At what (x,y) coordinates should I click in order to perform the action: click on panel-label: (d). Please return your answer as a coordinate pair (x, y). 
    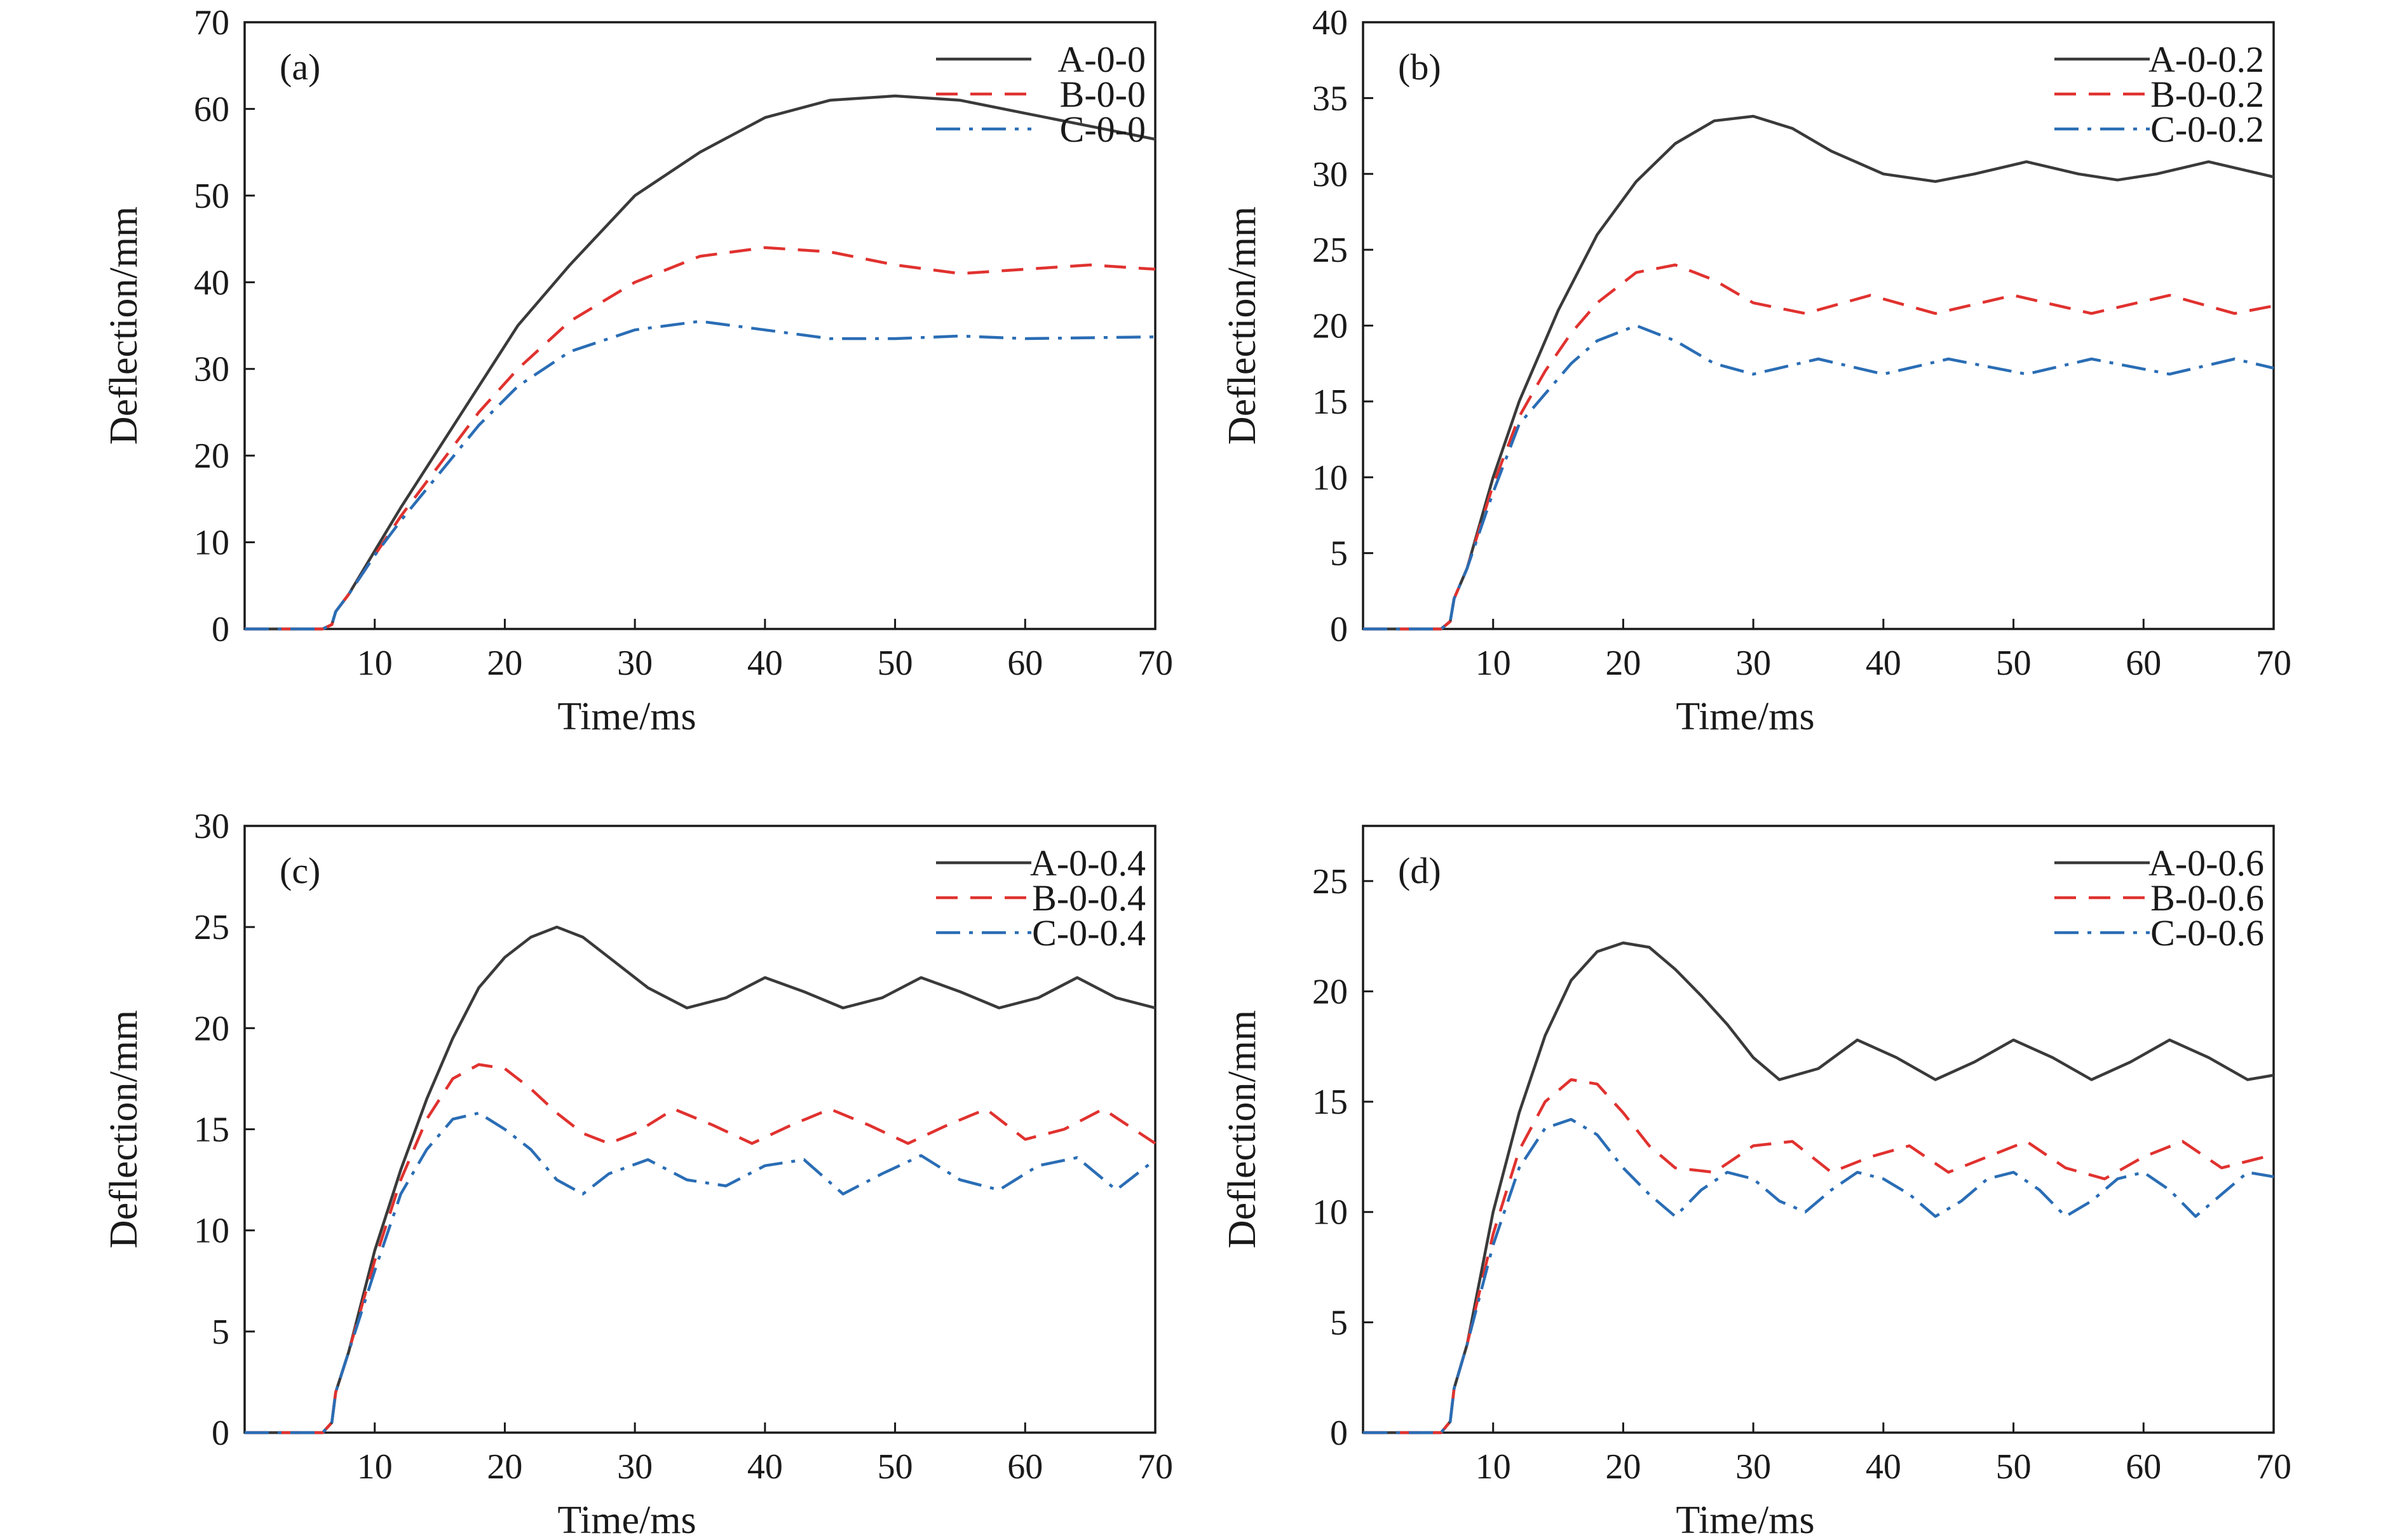
    Looking at the image, I should click on (1419, 870).